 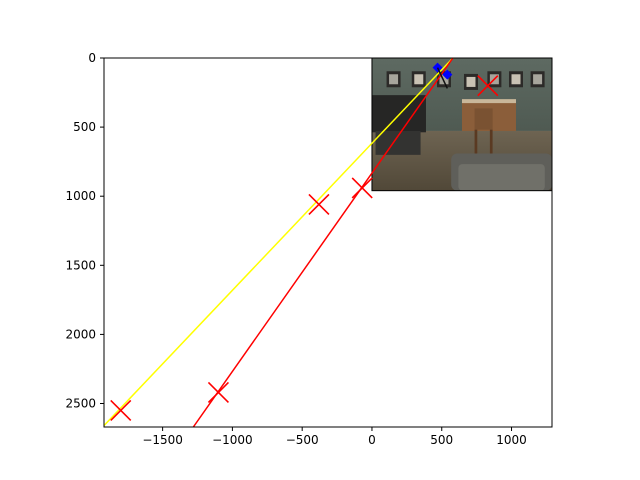 I want to click on x-tick-label: −1500, so click(x=162, y=440).